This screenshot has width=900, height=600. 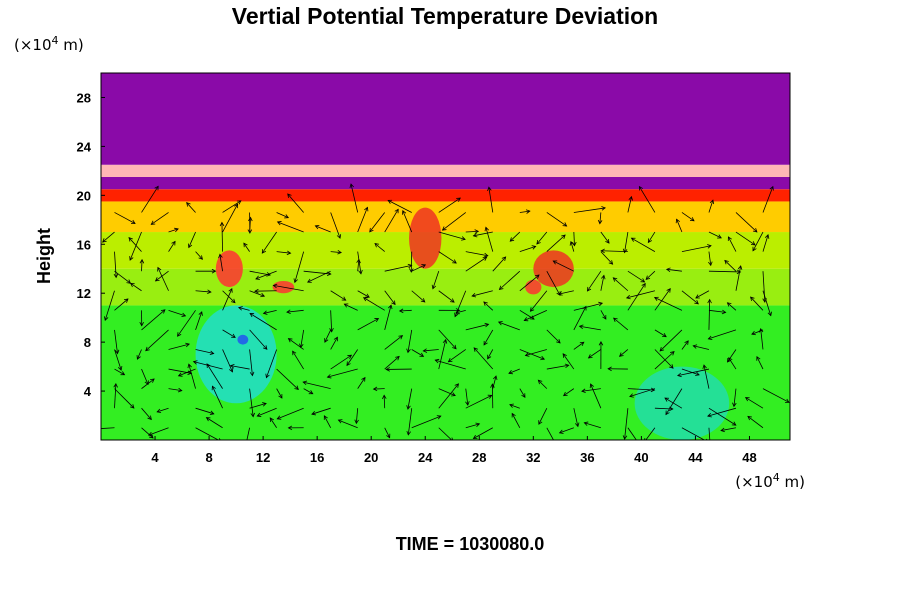 I want to click on y-tick-label: 24, so click(x=84, y=146).